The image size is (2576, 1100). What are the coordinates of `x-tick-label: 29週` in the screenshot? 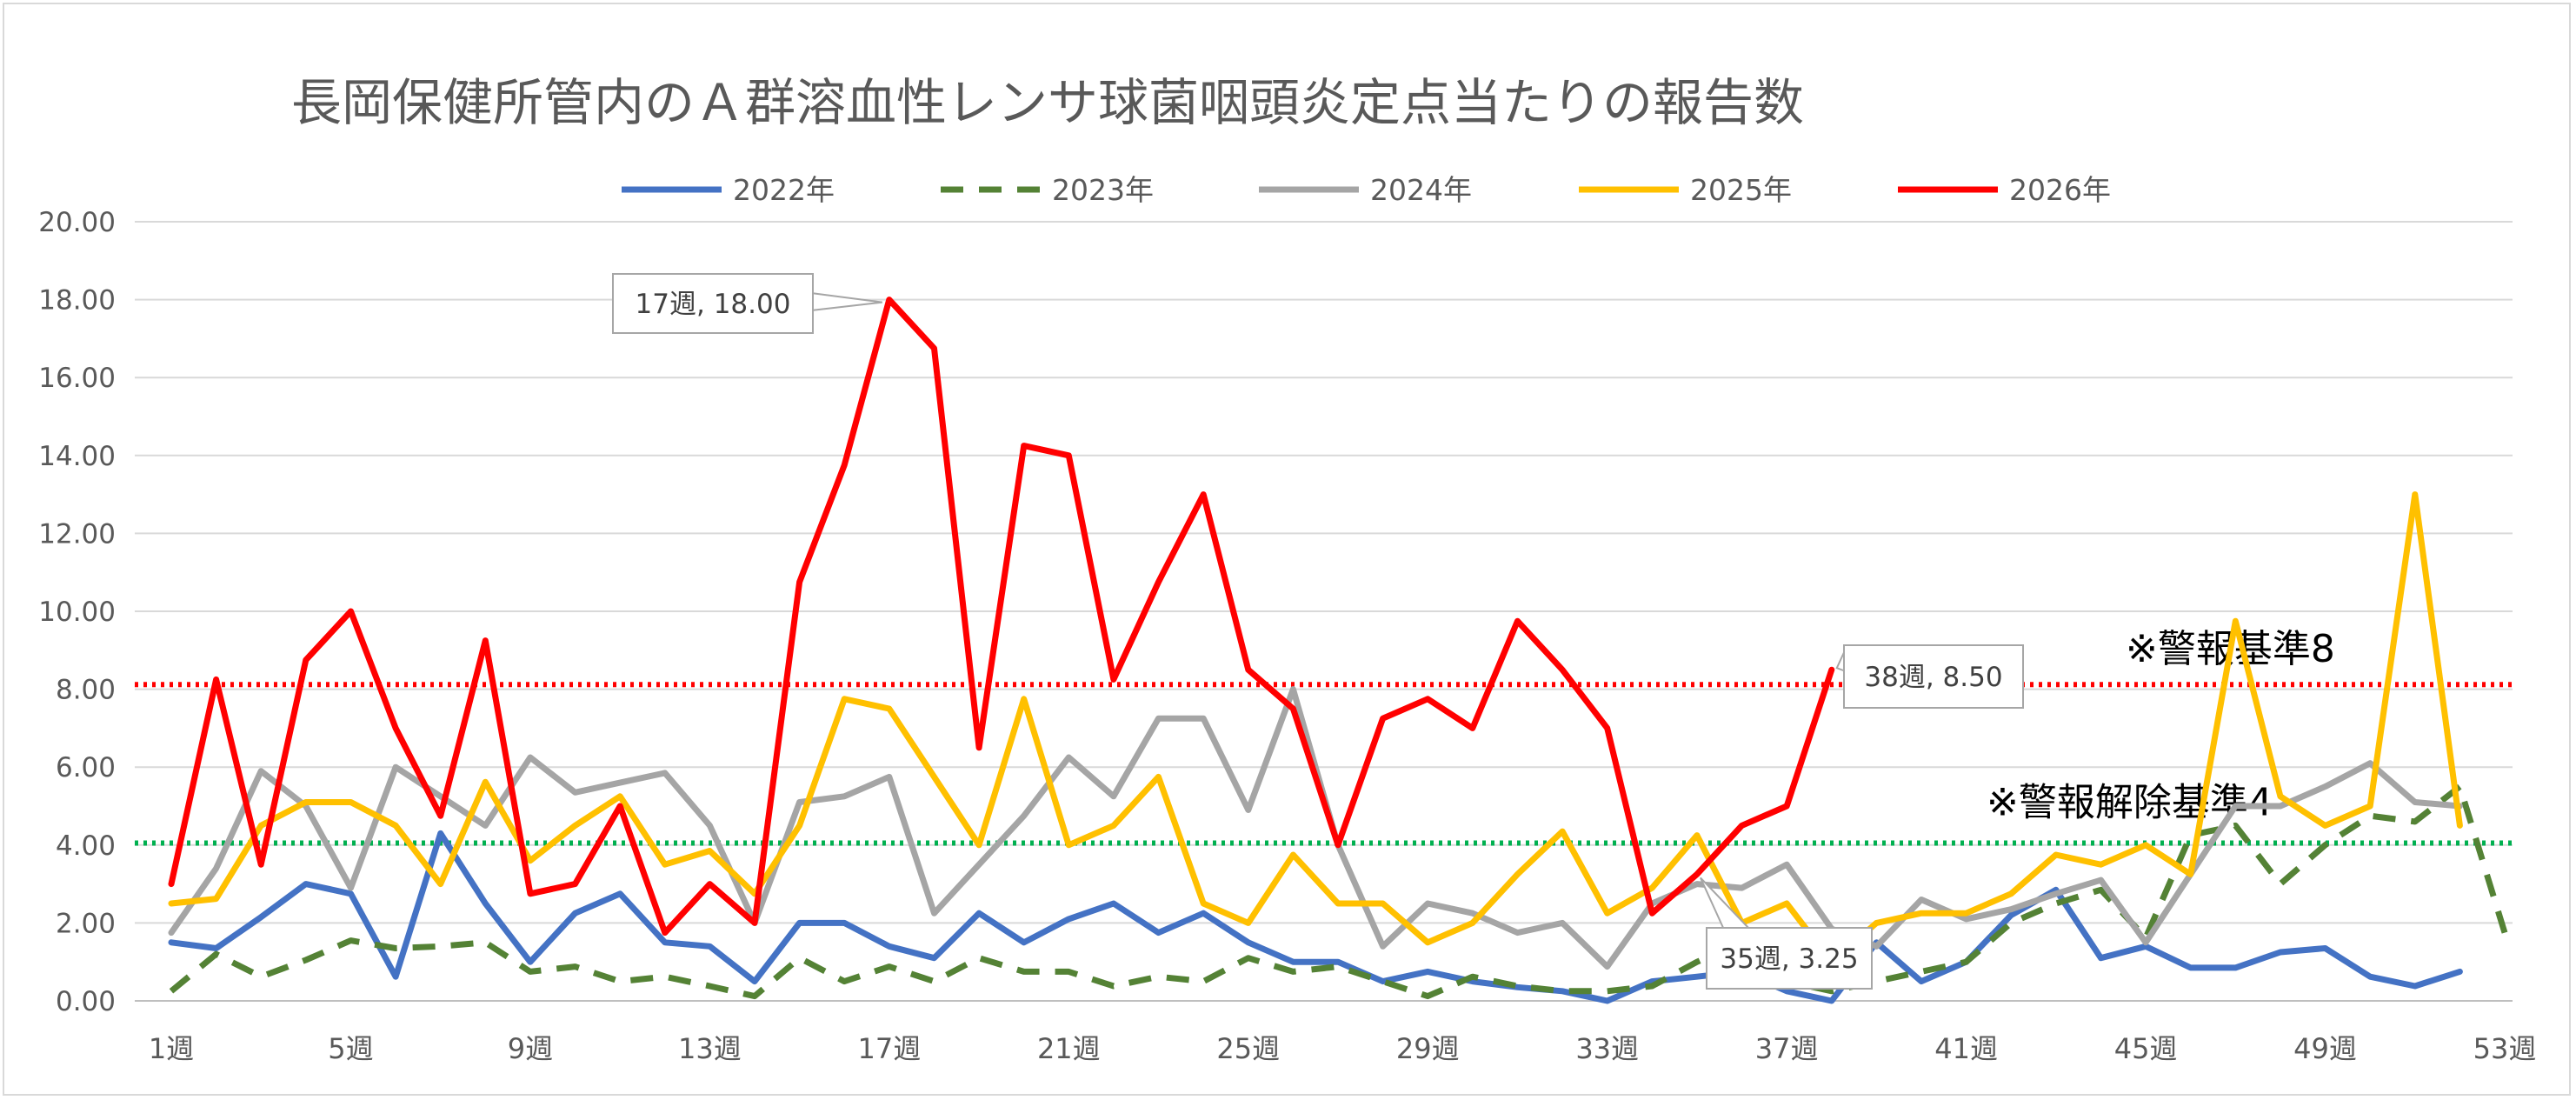 It's located at (1428, 1048).